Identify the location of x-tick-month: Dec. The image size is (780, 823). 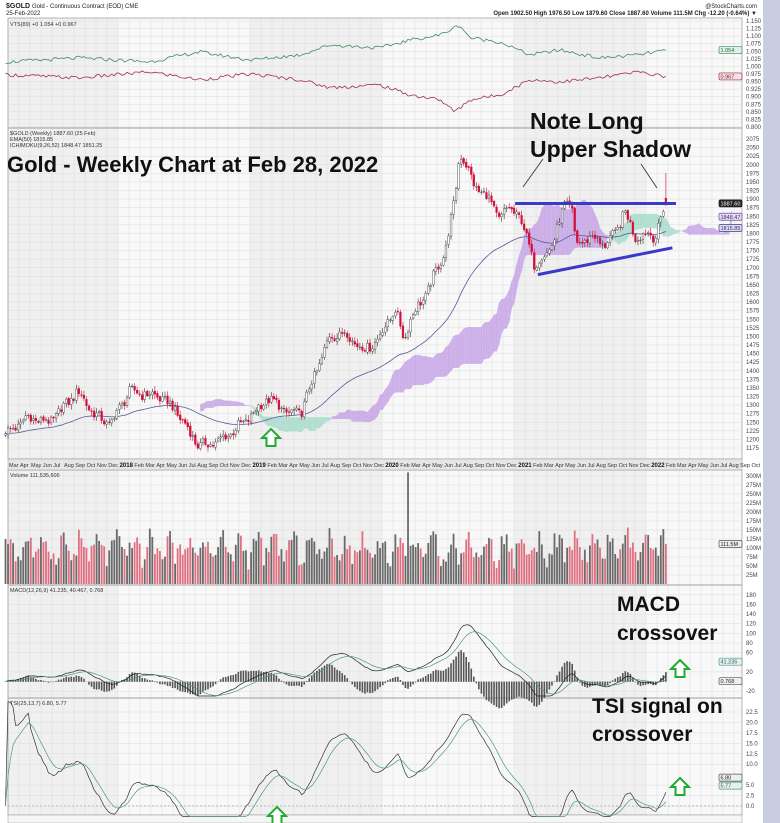
(379, 466).